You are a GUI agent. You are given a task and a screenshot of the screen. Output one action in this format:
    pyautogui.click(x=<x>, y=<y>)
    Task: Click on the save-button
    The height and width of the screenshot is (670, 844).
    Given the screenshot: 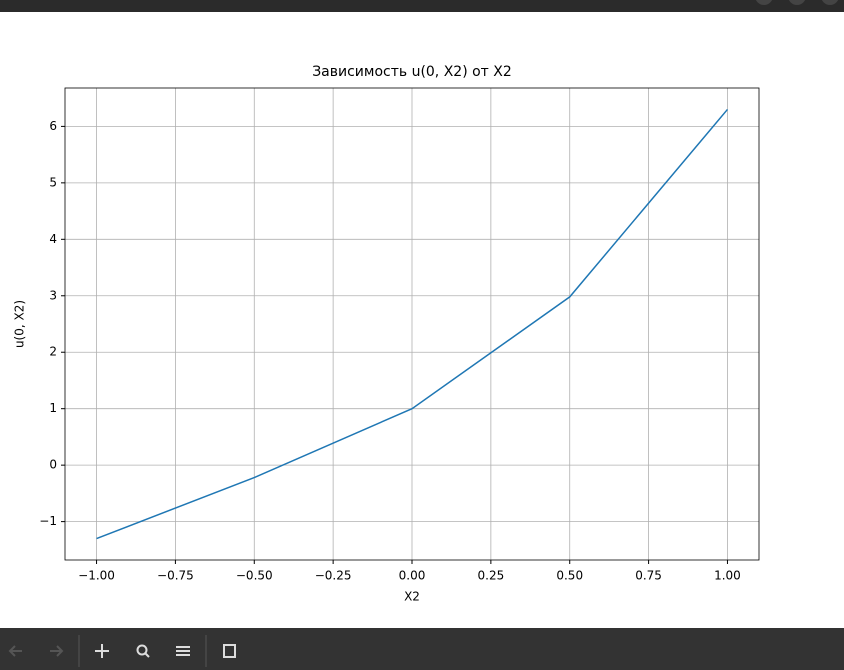 What is the action you would take?
    pyautogui.click(x=229, y=651)
    